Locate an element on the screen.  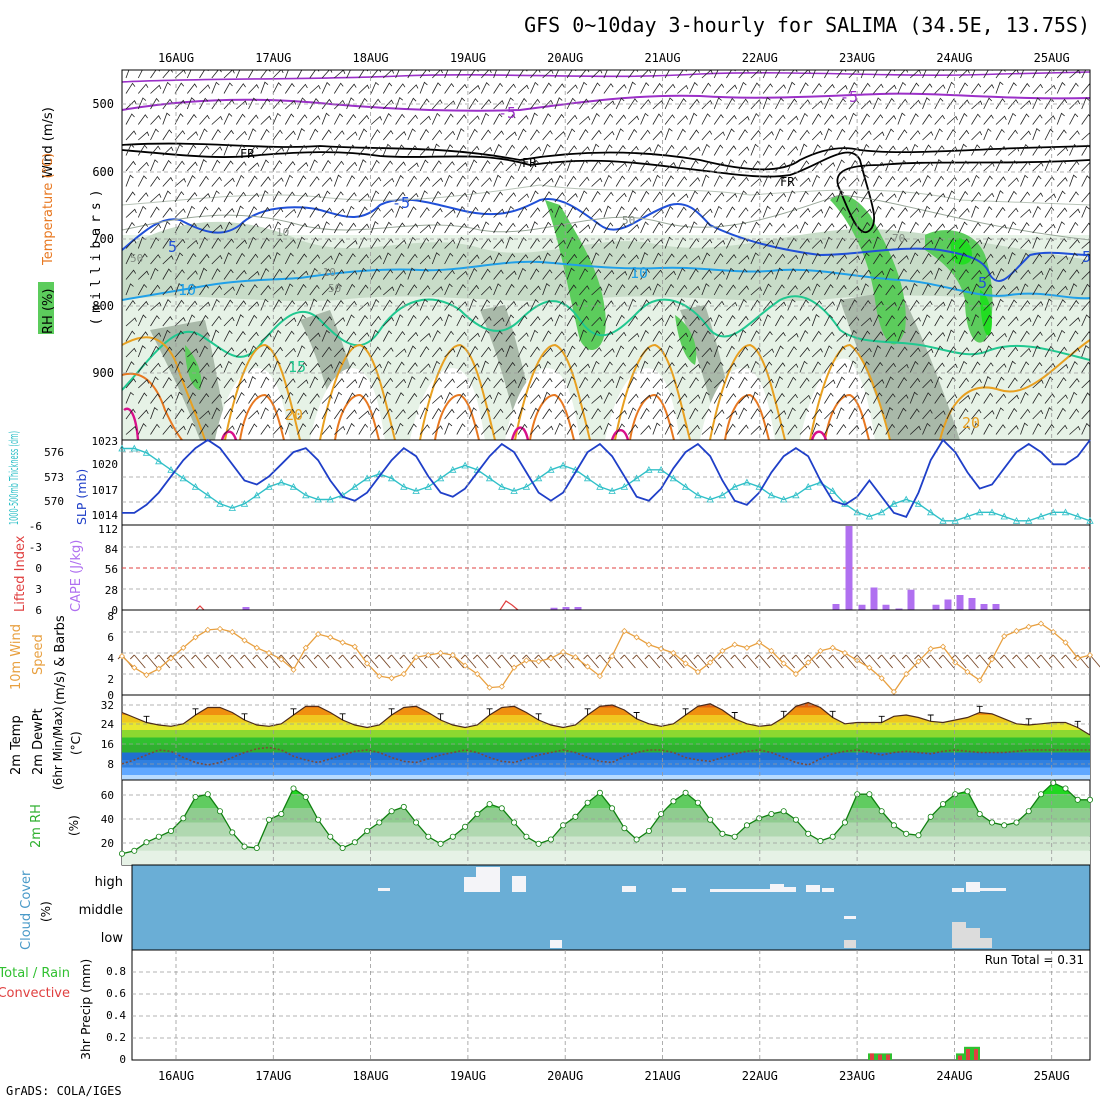
precip-conv-bar is located at coordinates (872, 1056).